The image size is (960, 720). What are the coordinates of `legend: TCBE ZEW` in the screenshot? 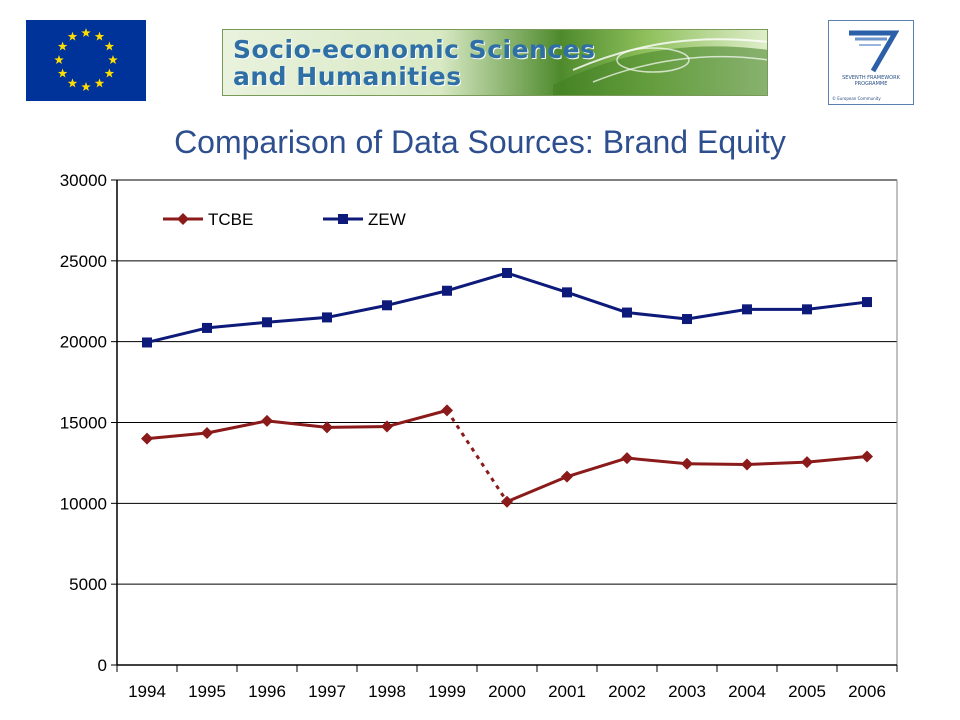 It's located at (284, 219).